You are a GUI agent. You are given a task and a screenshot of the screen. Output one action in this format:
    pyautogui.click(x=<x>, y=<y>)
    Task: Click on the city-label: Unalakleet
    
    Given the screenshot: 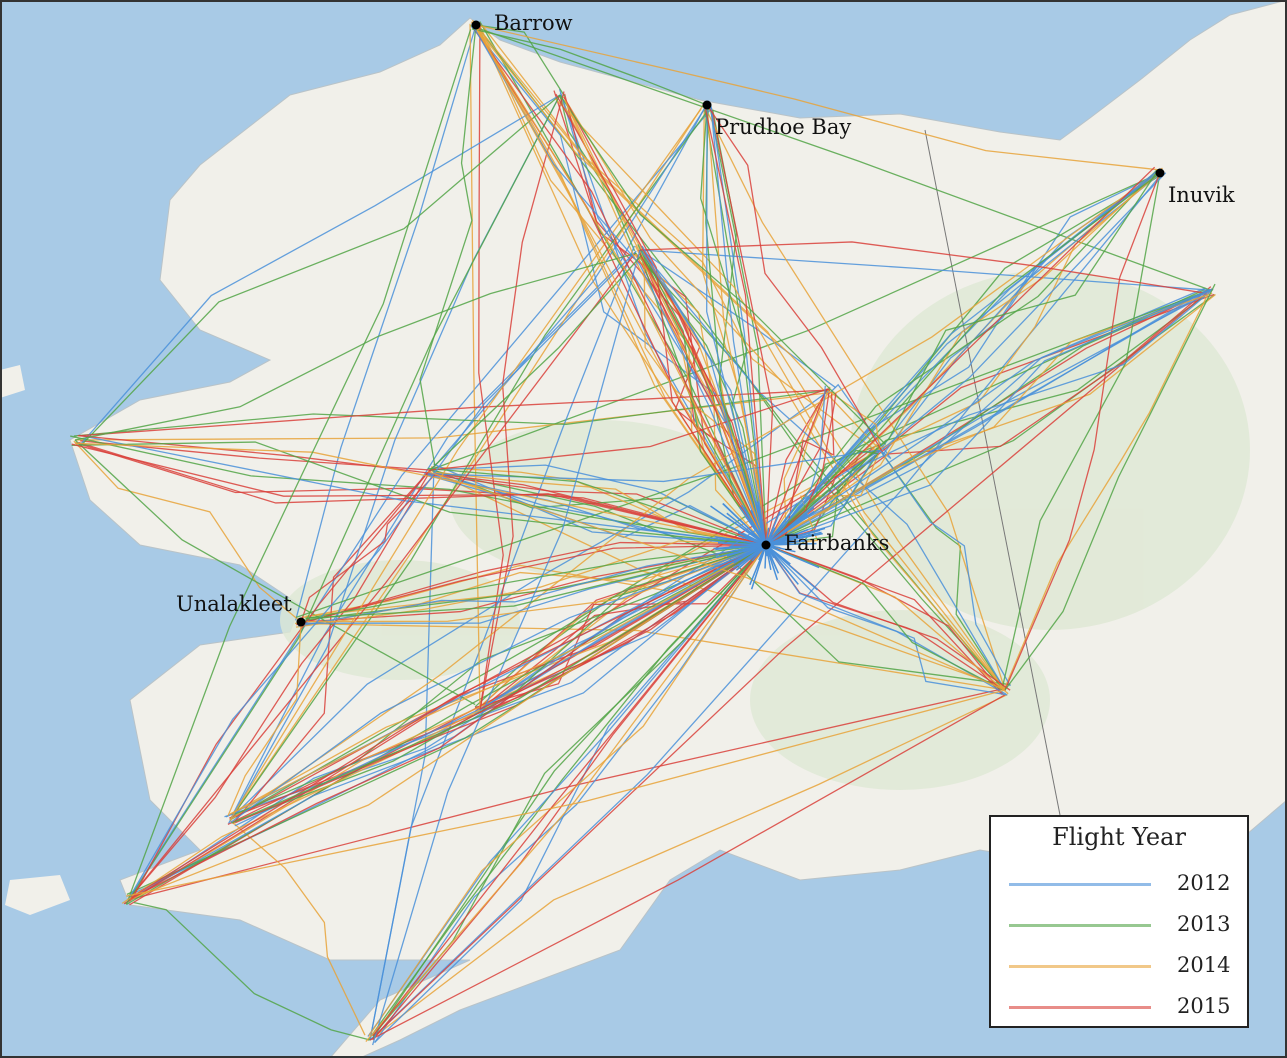 What is the action you would take?
    pyautogui.click(x=234, y=604)
    